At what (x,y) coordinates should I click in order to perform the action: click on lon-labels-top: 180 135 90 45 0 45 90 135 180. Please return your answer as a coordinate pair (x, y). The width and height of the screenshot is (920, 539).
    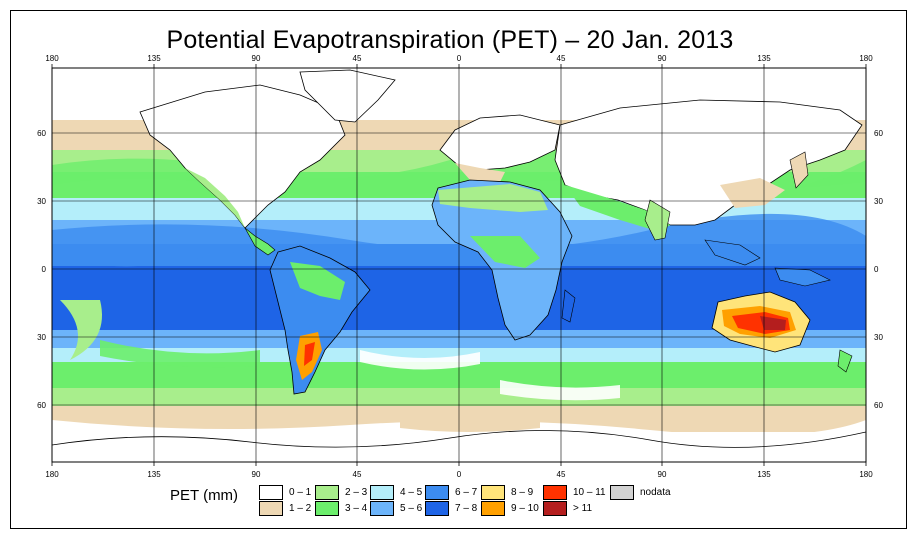
    Looking at the image, I should click on (459, 58).